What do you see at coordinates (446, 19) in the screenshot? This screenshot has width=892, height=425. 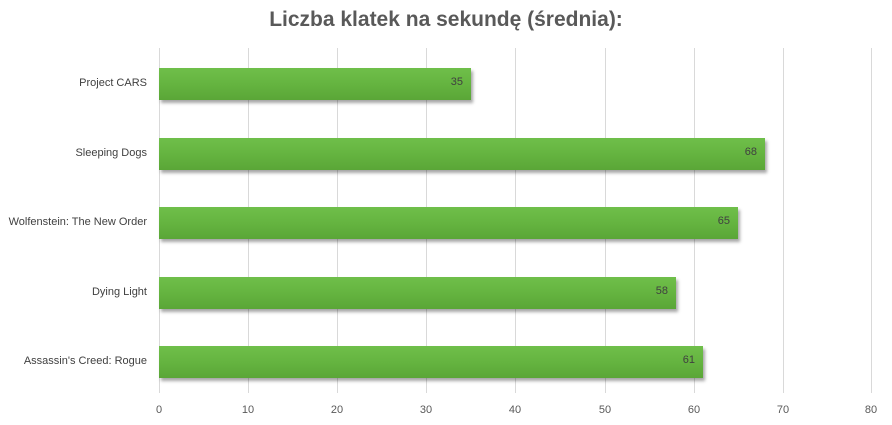 I see `chart-title: Liczba klatek na sekundę (średnia):` at bounding box center [446, 19].